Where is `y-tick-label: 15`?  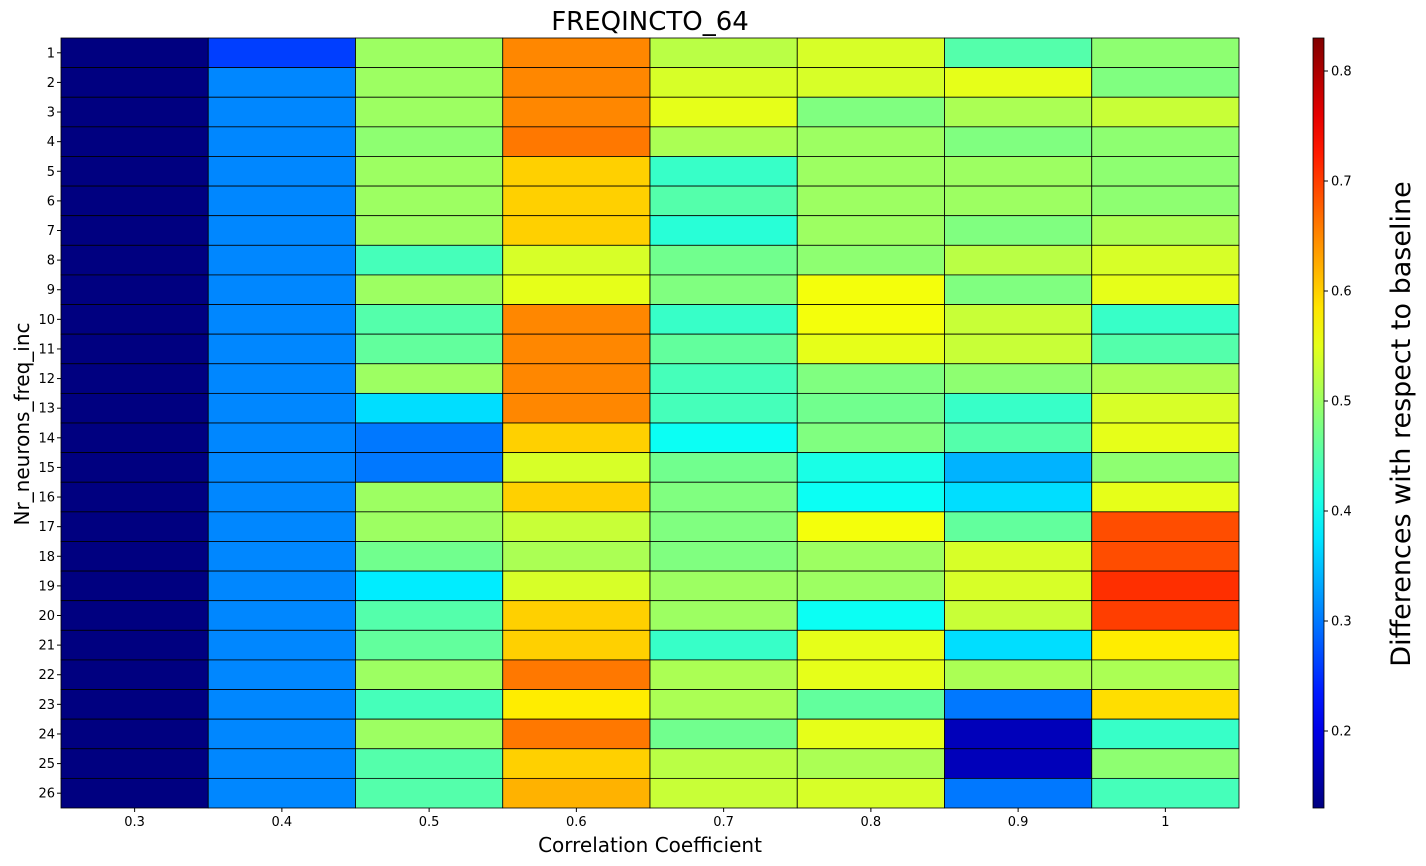
y-tick-label: 15 is located at coordinates (46, 468).